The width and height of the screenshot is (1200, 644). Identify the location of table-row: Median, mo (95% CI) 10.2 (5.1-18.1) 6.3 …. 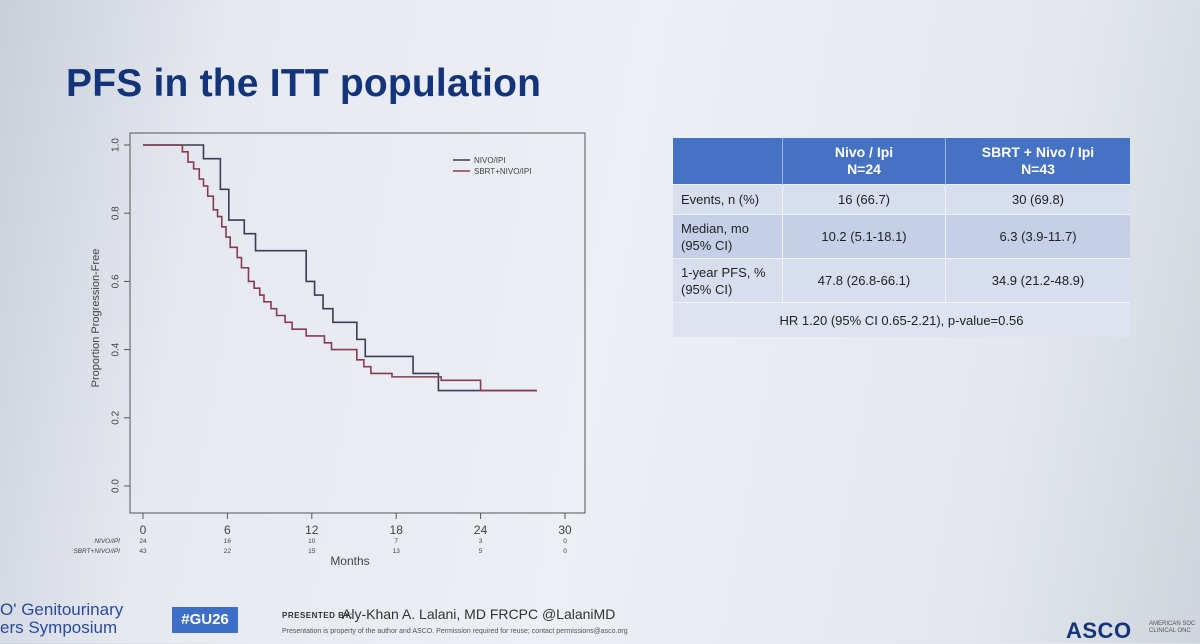
(901, 236).